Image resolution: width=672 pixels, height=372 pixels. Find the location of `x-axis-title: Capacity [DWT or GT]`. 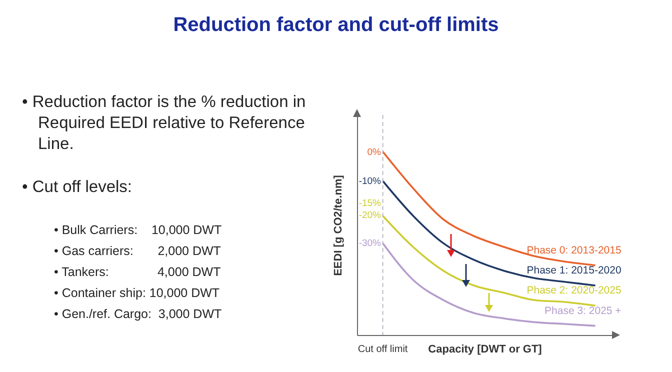

x-axis-title: Capacity [DWT or GT] is located at coordinates (485, 350).